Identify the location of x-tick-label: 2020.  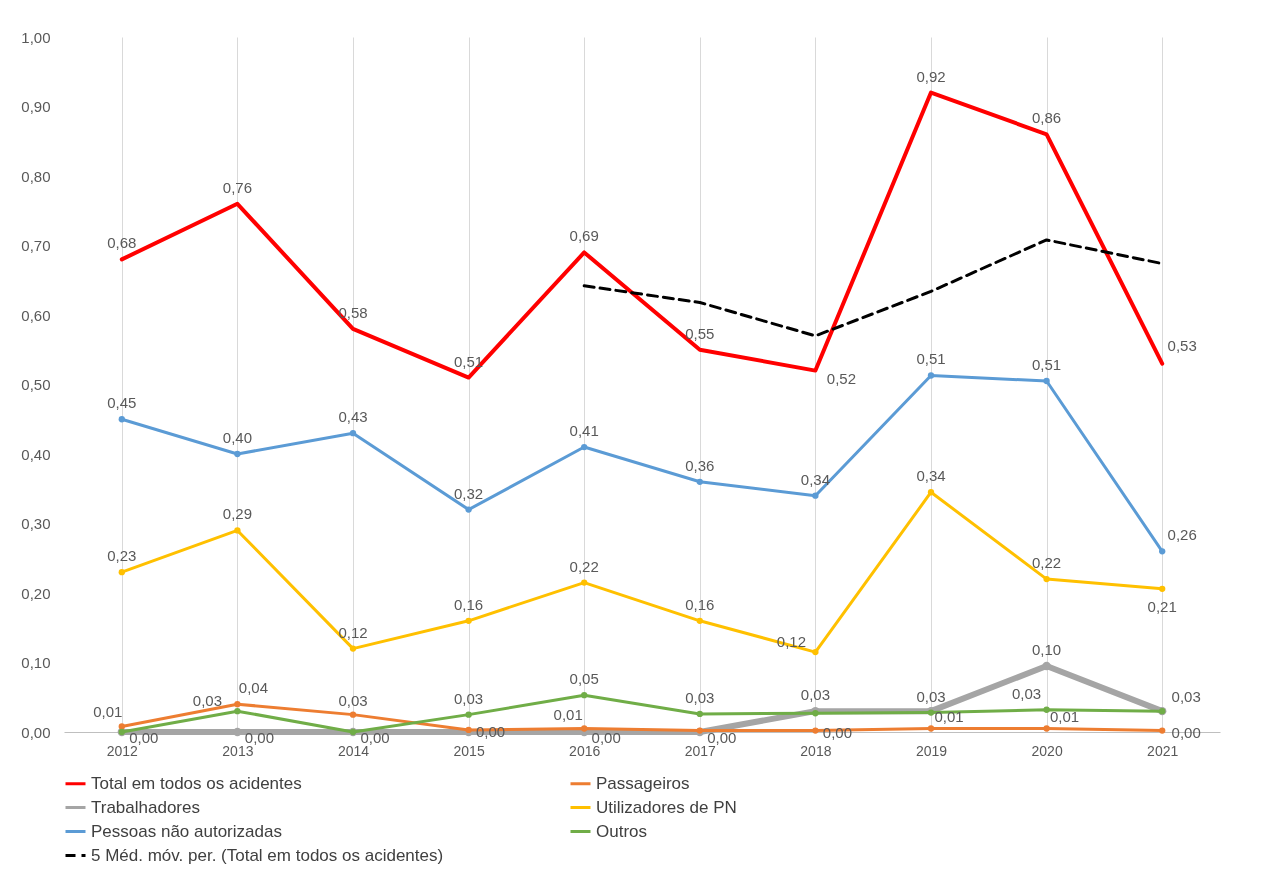
(1047, 750).